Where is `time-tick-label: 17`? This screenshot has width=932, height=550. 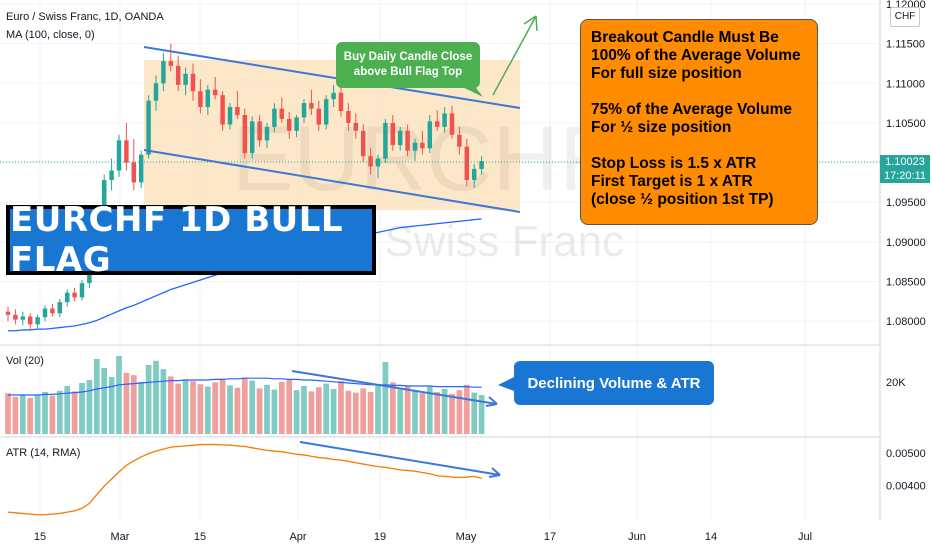 time-tick-label: 17 is located at coordinates (550, 537).